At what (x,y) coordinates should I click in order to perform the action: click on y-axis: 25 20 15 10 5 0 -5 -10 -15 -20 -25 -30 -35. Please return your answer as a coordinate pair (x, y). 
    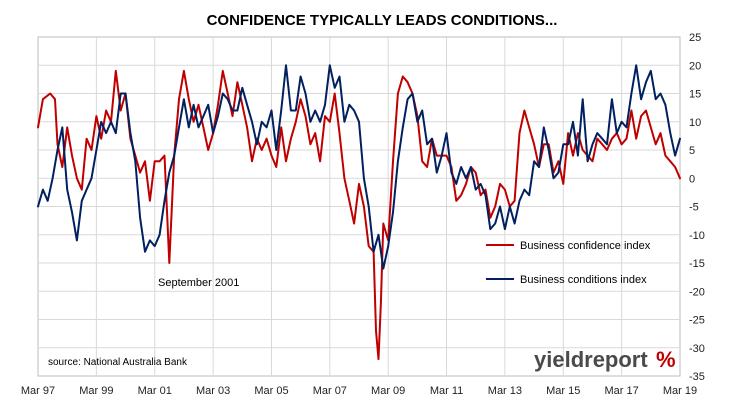
    Looking at the image, I should click on (697, 207).